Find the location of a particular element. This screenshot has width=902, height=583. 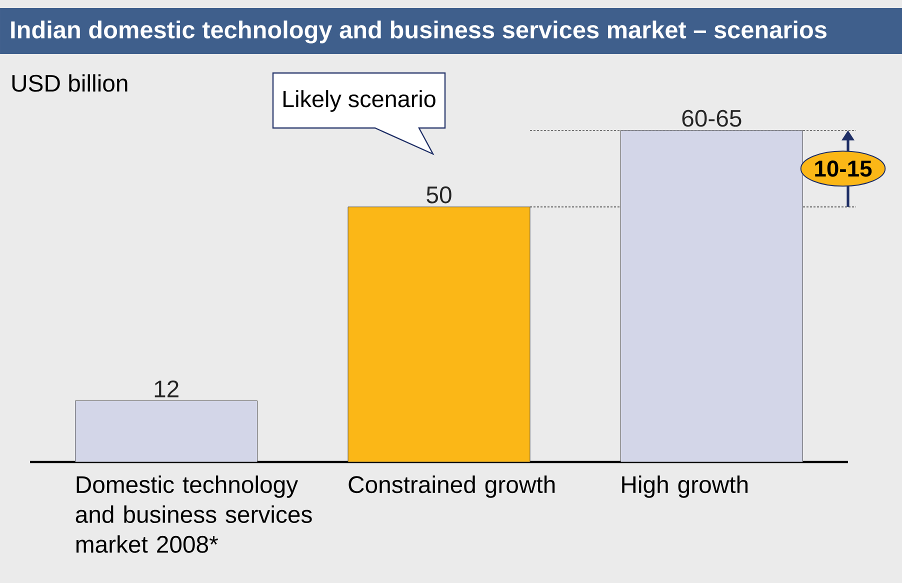

x-tick-label: High growth is located at coordinates (685, 487).